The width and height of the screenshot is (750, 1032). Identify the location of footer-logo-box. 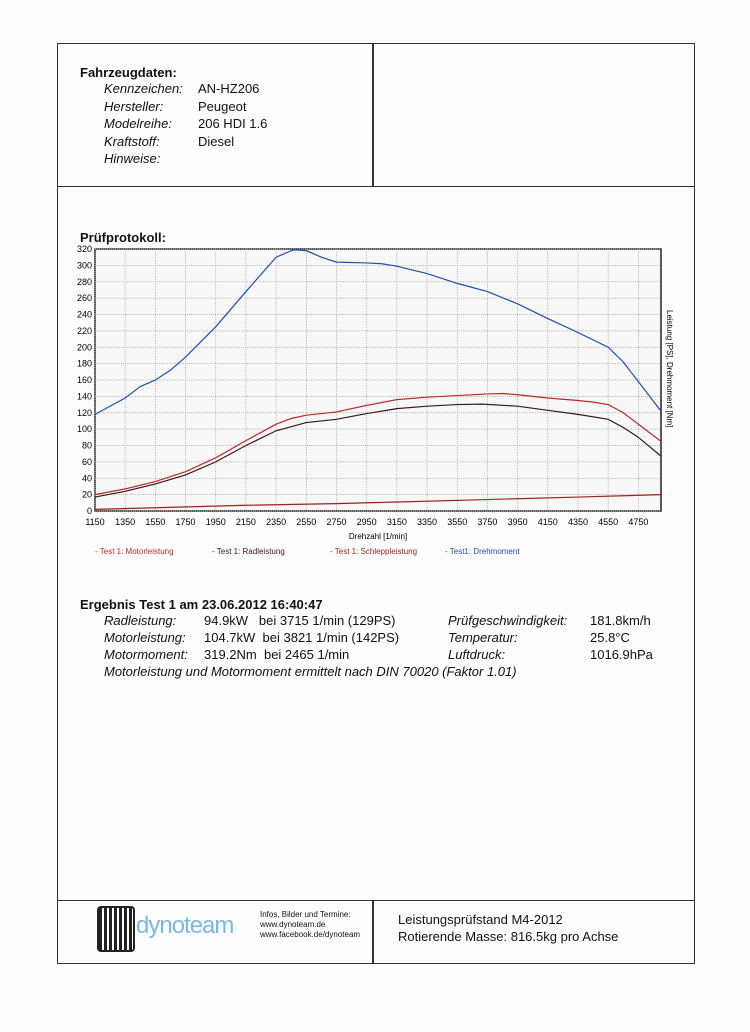
(215, 932).